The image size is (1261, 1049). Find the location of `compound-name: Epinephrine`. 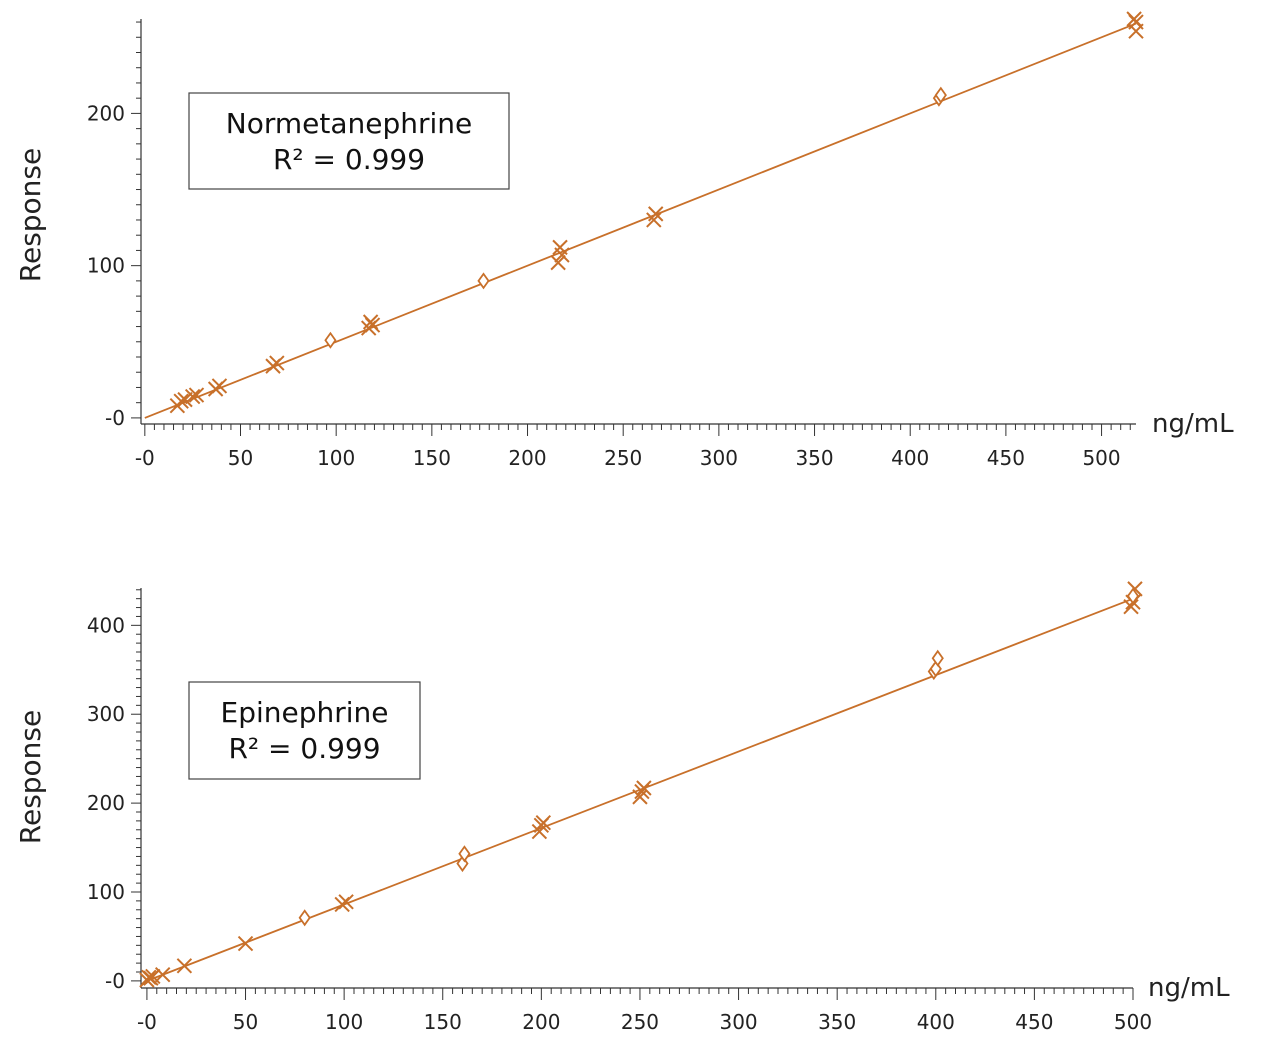

compound-name: Epinephrine is located at coordinates (305, 712).